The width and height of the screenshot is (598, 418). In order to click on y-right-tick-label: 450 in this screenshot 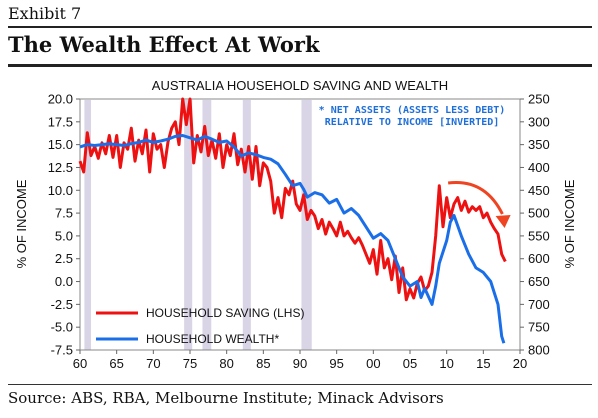, I will do `click(539, 190)`.